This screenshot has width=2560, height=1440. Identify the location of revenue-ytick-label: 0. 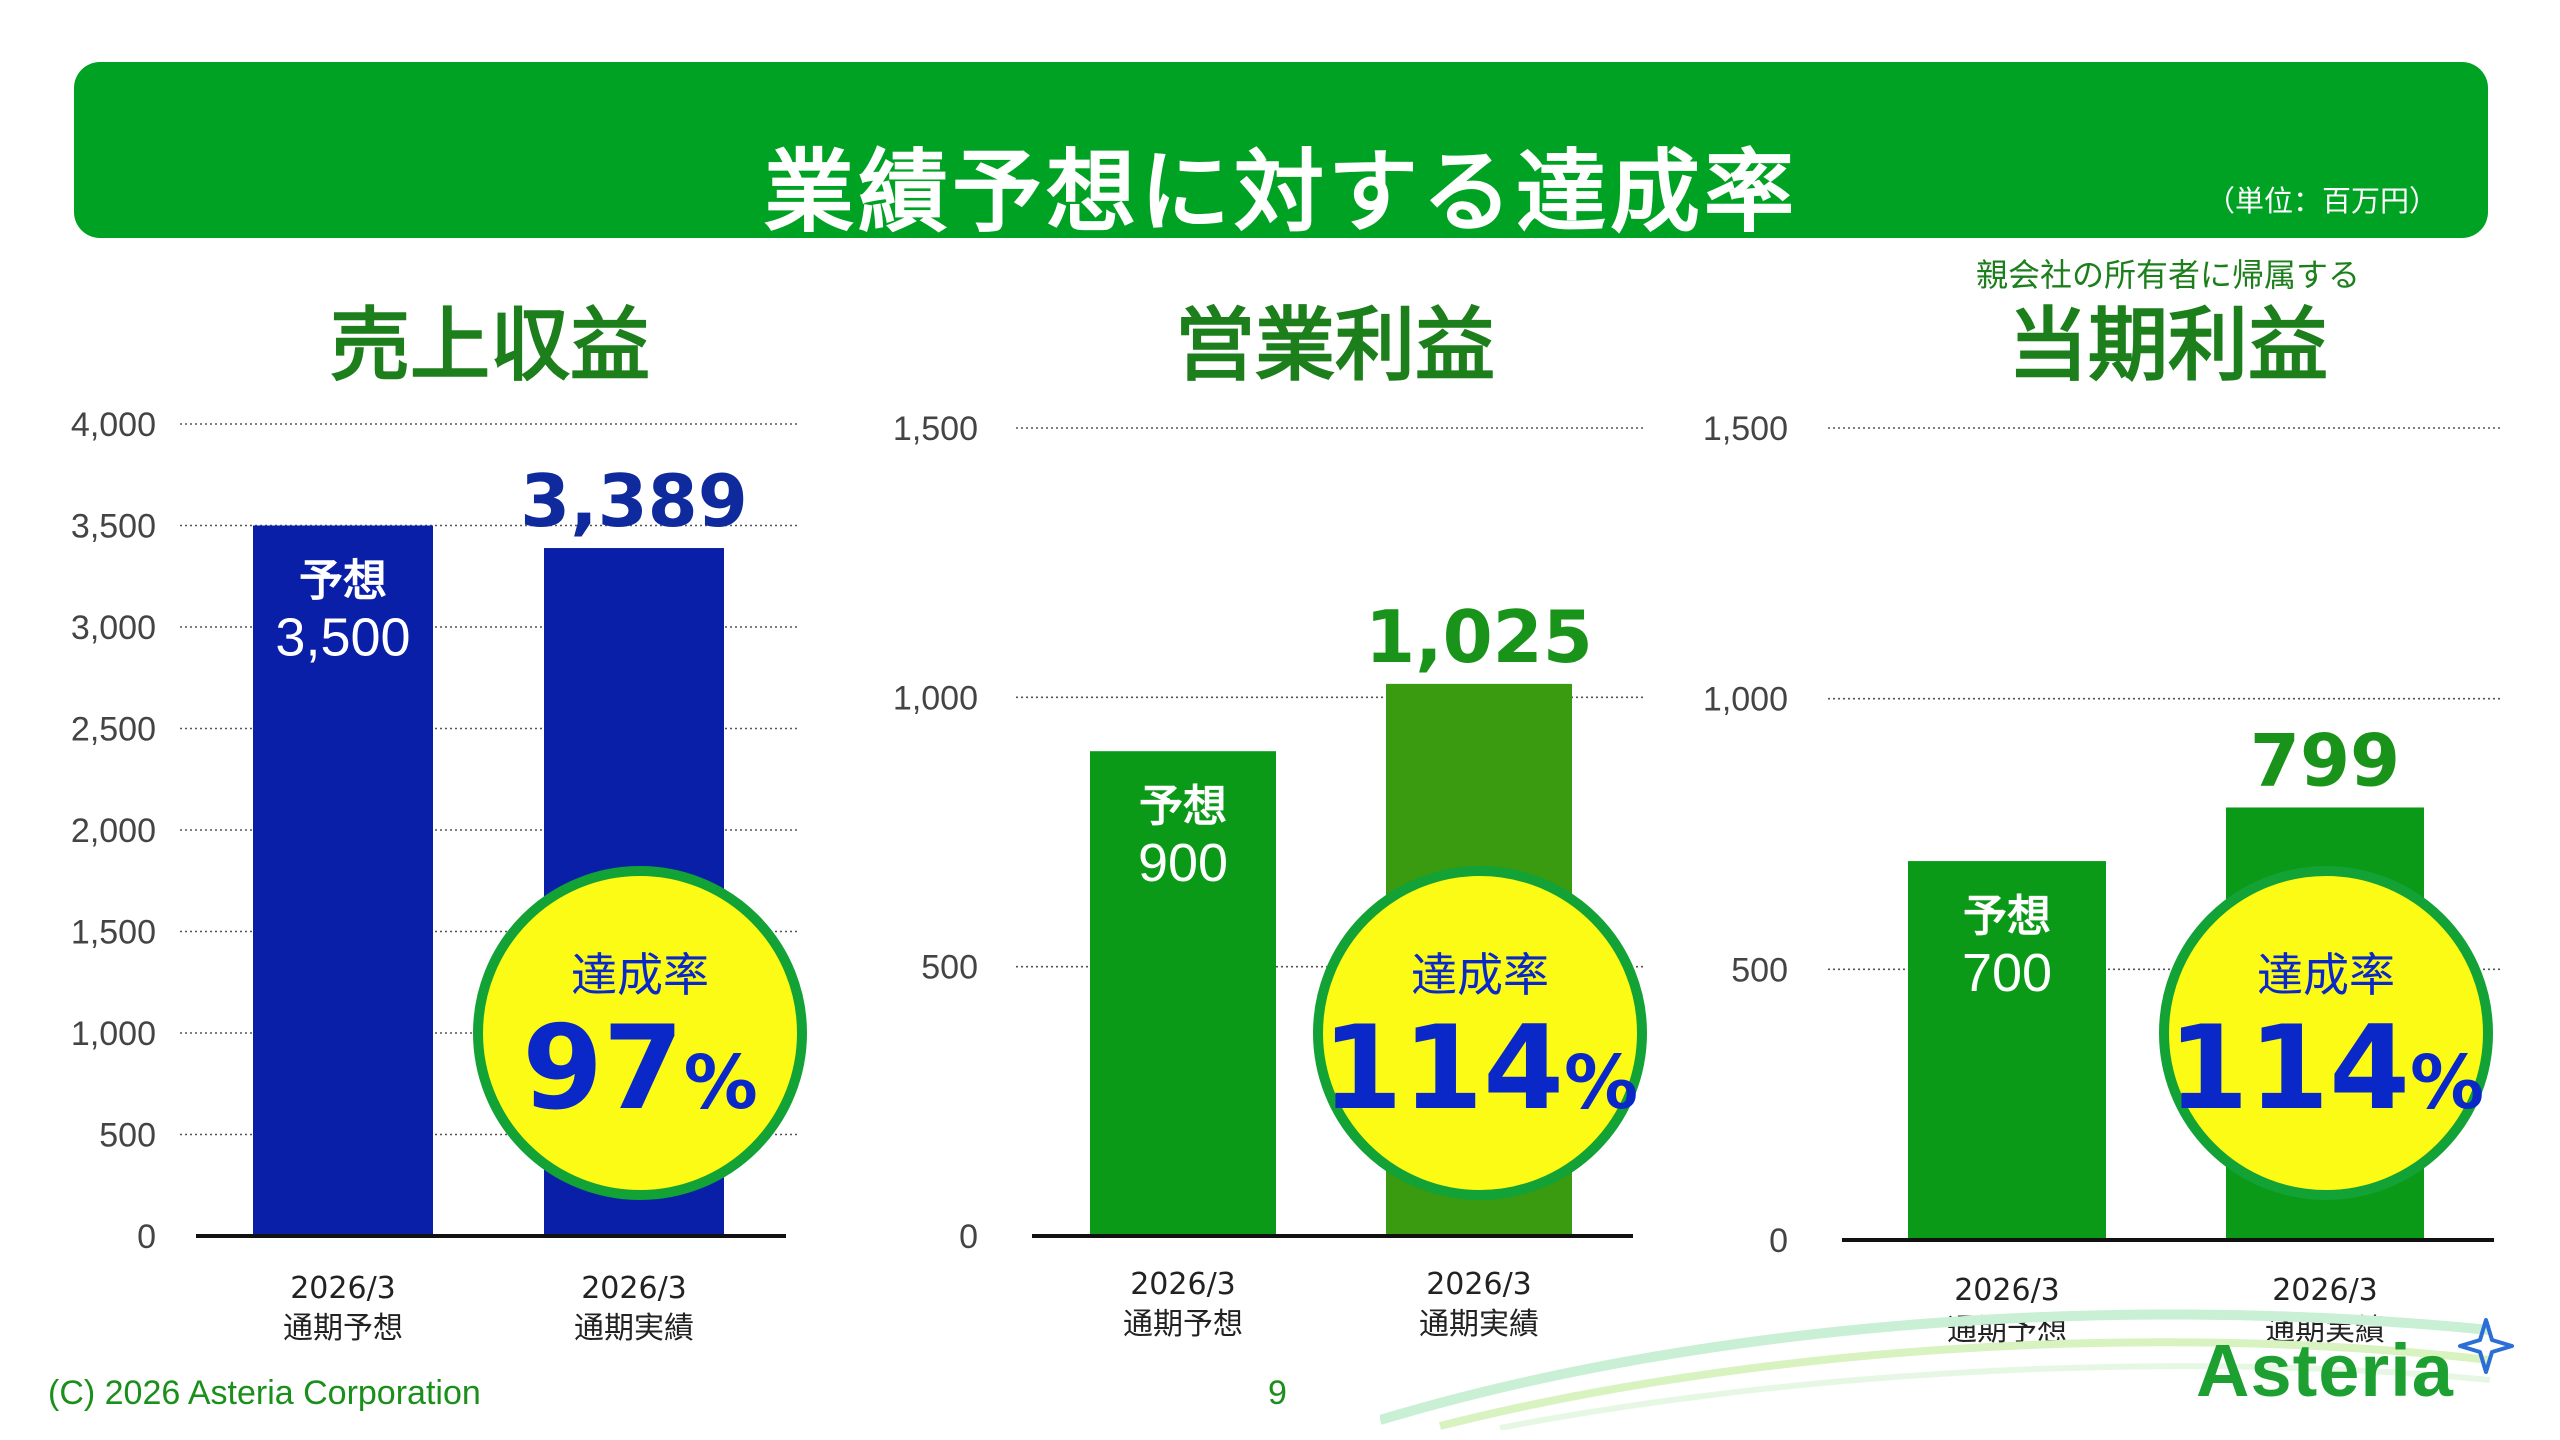
(146, 1237).